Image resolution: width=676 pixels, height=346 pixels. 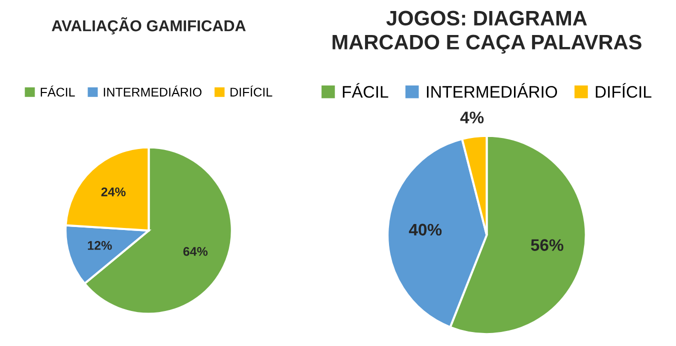 What do you see at coordinates (425, 230) in the screenshot?
I see `data-label: 40%` at bounding box center [425, 230].